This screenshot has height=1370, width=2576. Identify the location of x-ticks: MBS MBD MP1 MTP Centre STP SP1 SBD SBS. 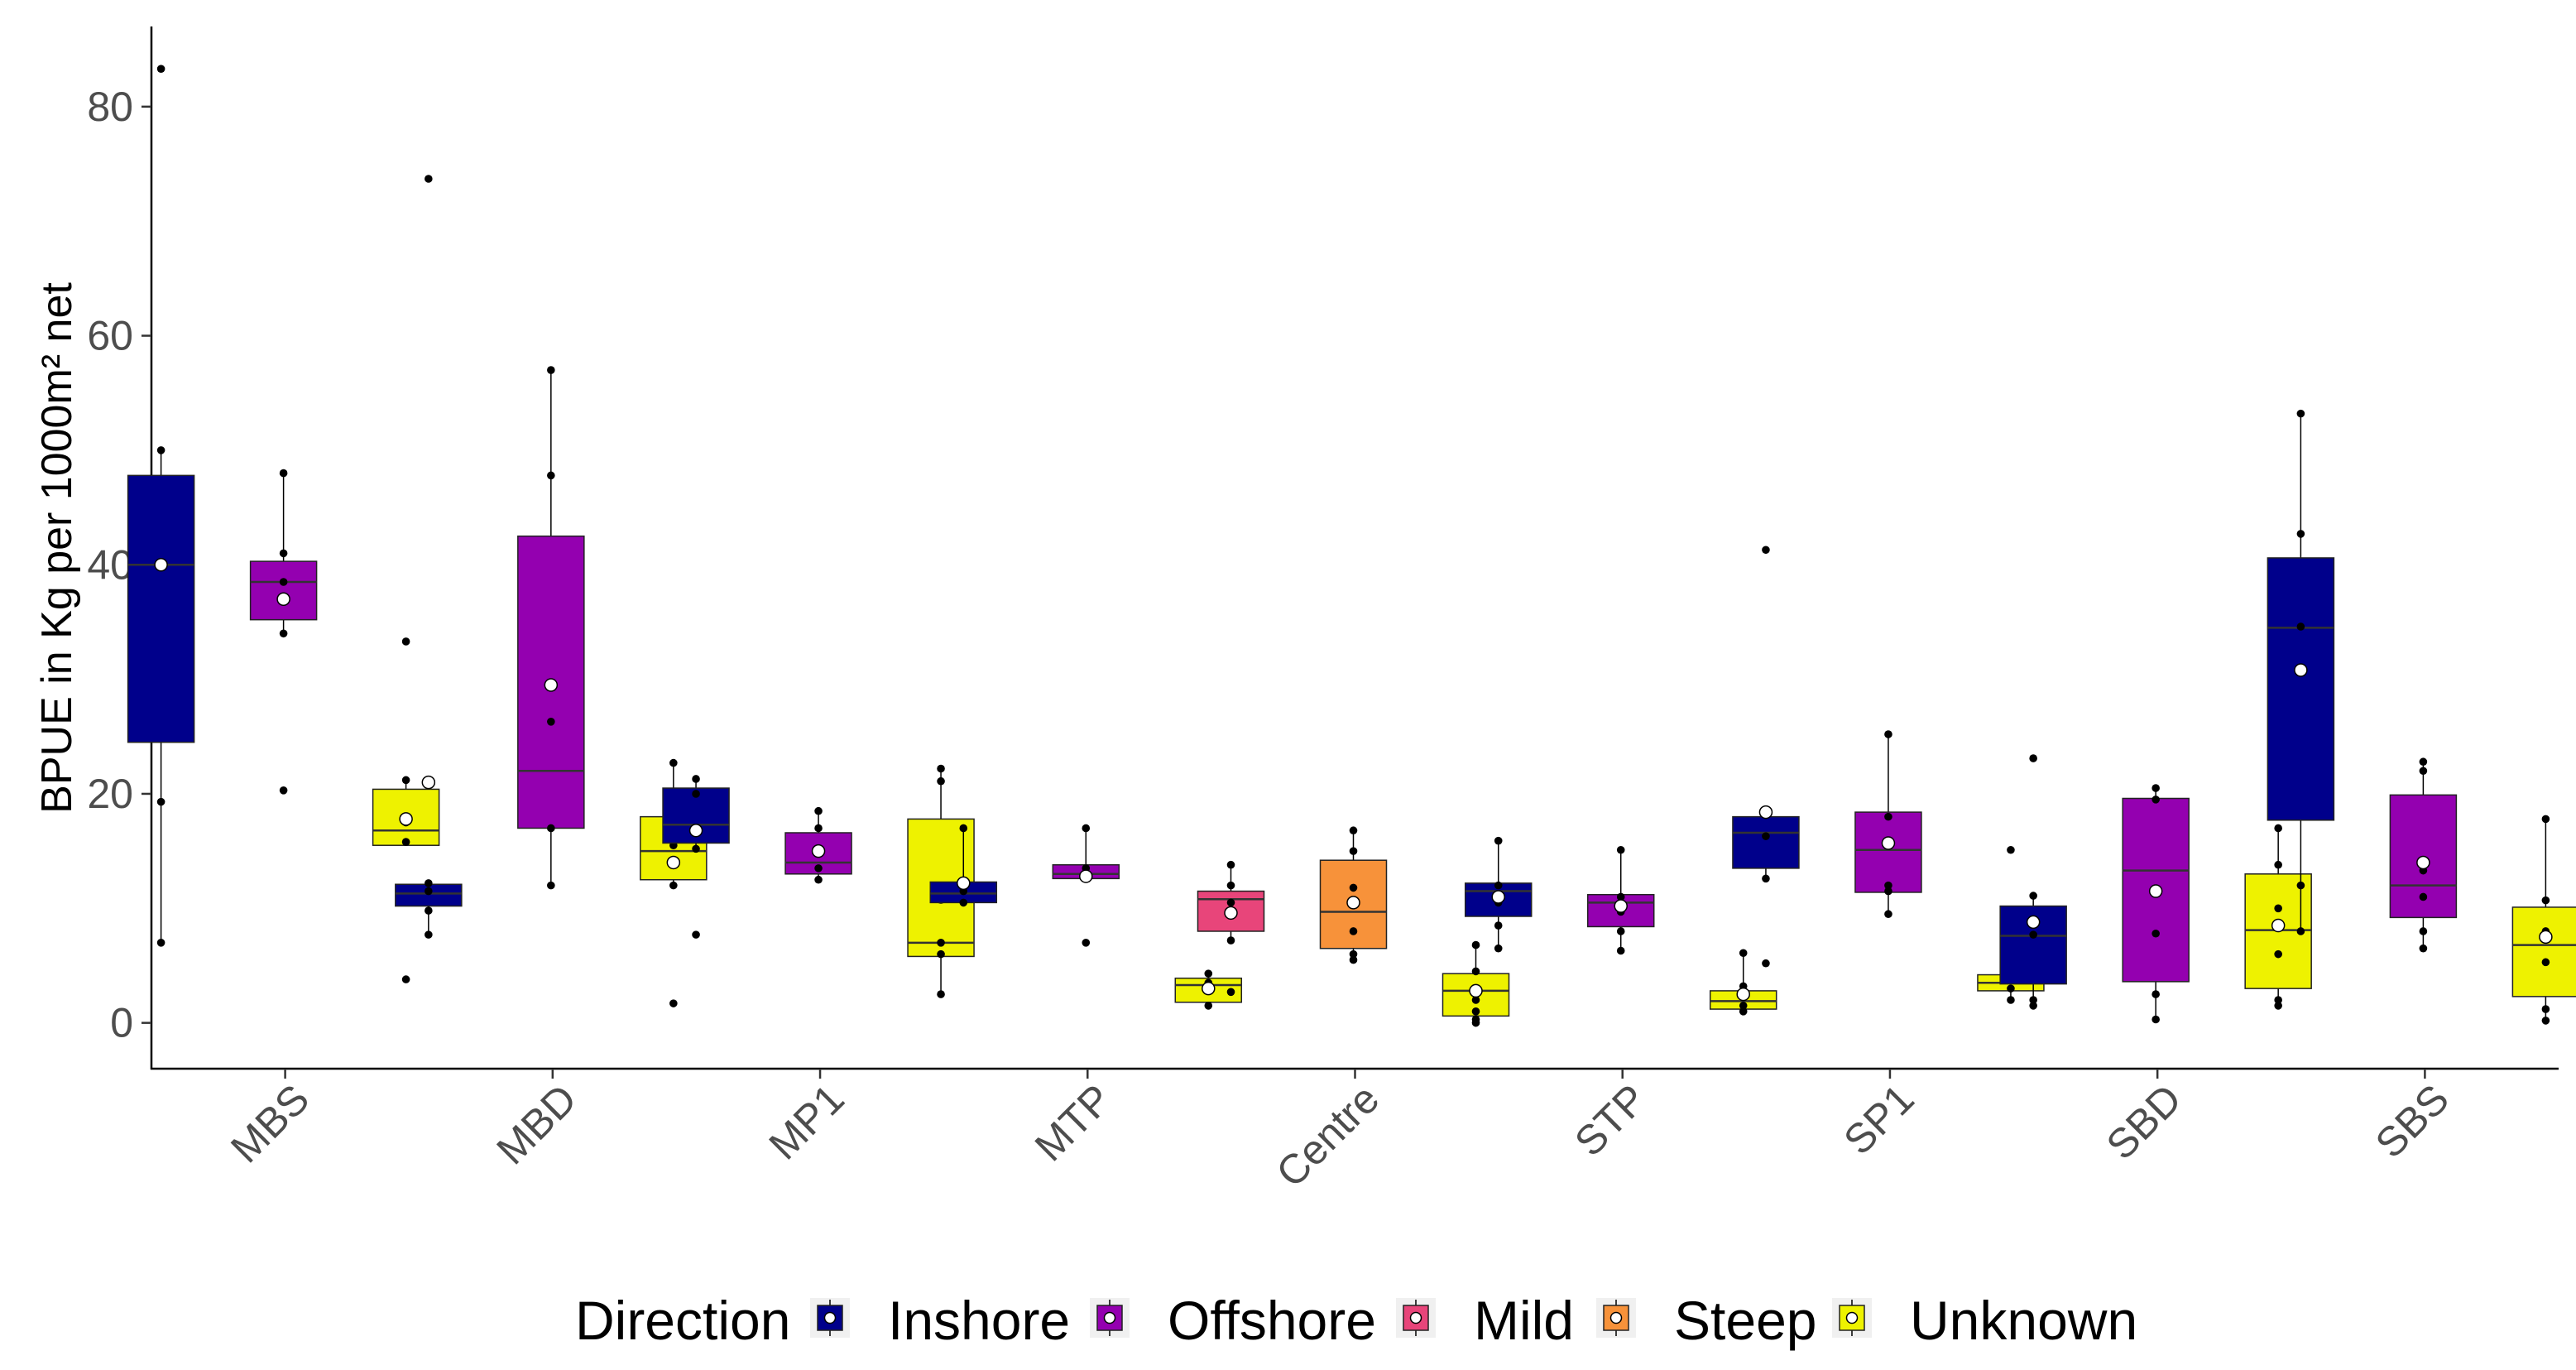
(1340, 1132).